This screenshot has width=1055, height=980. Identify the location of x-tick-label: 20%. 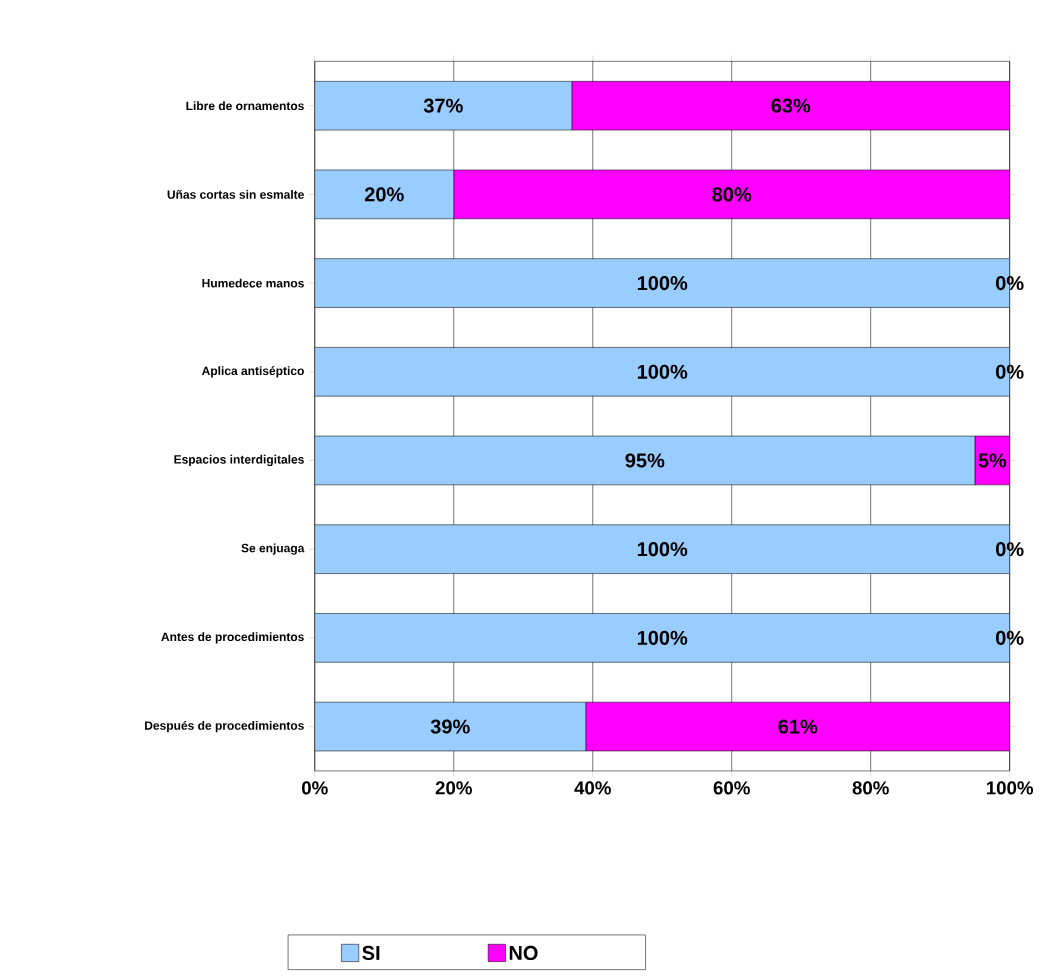
(453, 788).